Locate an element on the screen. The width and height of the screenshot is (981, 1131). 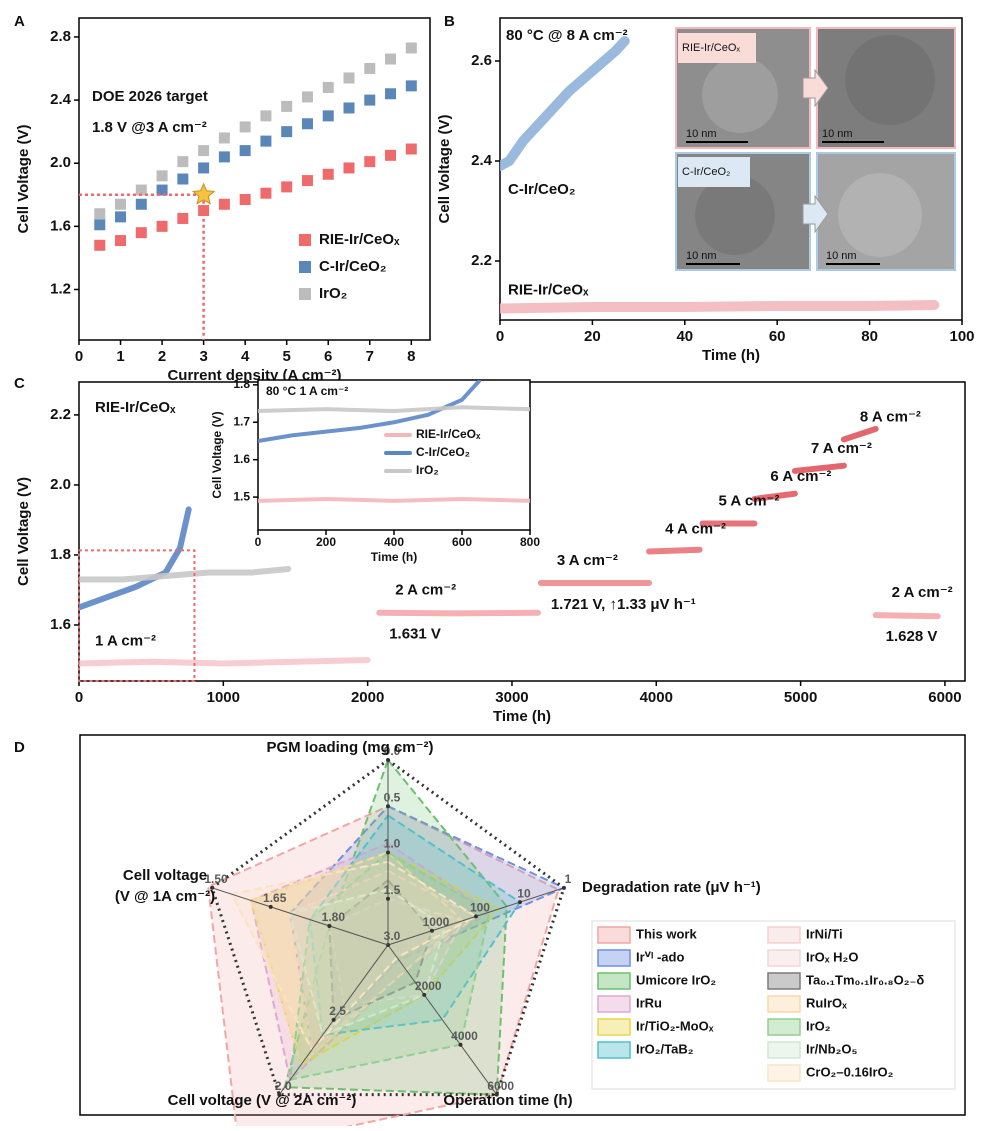
y-tick-label: 1.7 is located at coordinates (241, 421).